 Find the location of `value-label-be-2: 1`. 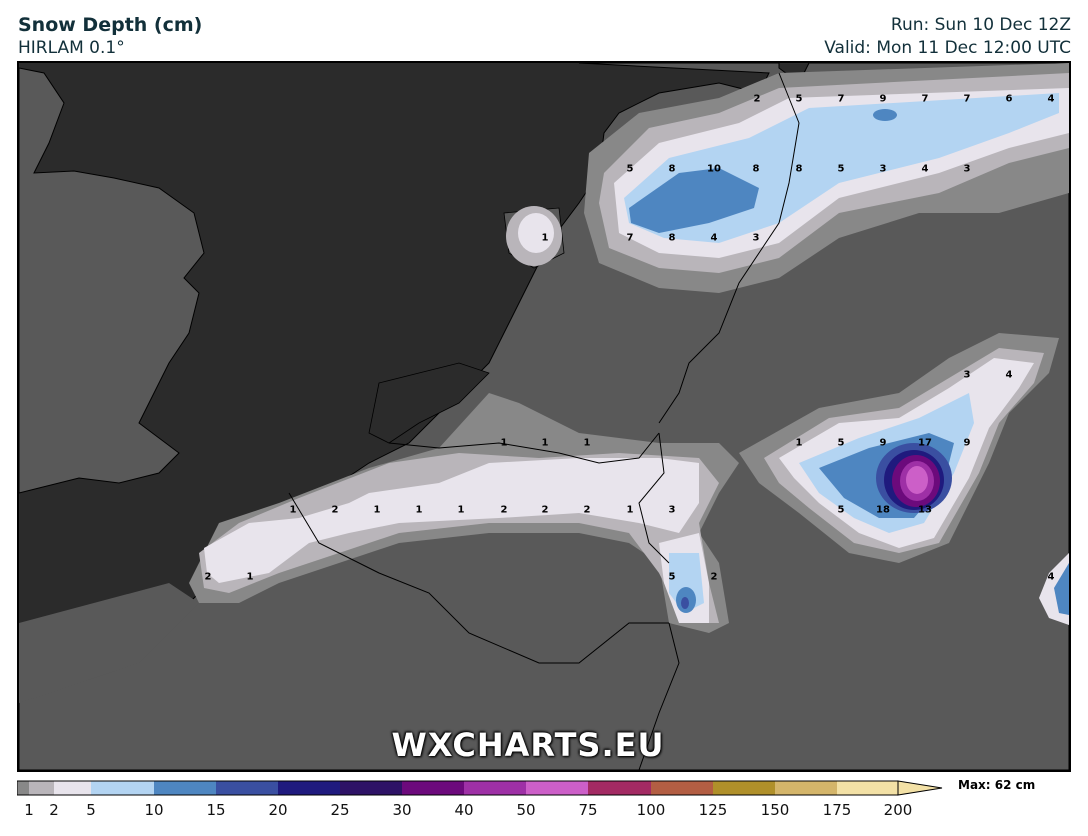

value-label-be-2: 1 is located at coordinates (545, 443).